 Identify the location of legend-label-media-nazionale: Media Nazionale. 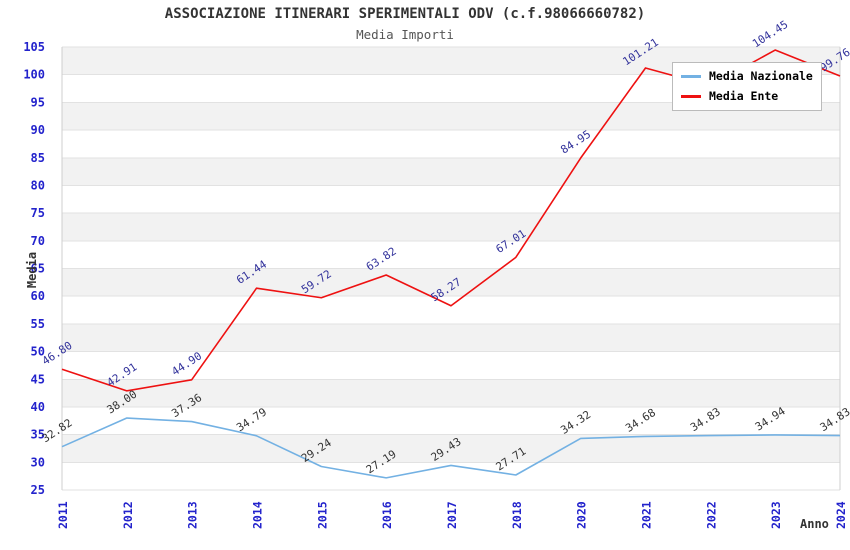
(761, 76).